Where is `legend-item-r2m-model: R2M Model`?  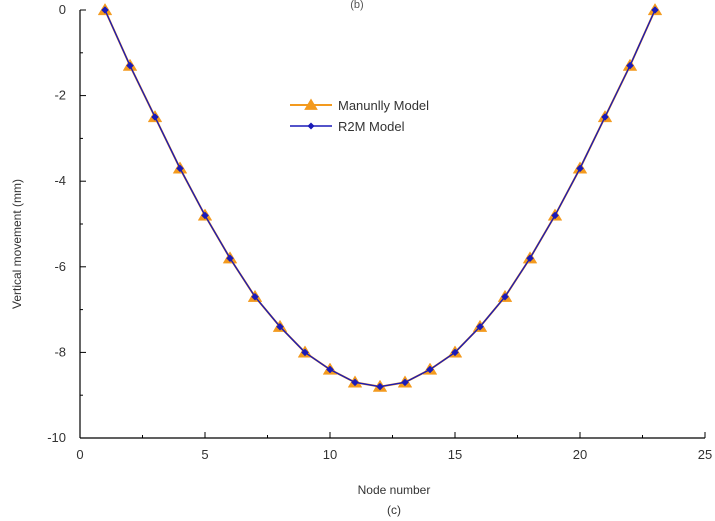
legend-item-r2m-model: R2M Model is located at coordinates (347, 126).